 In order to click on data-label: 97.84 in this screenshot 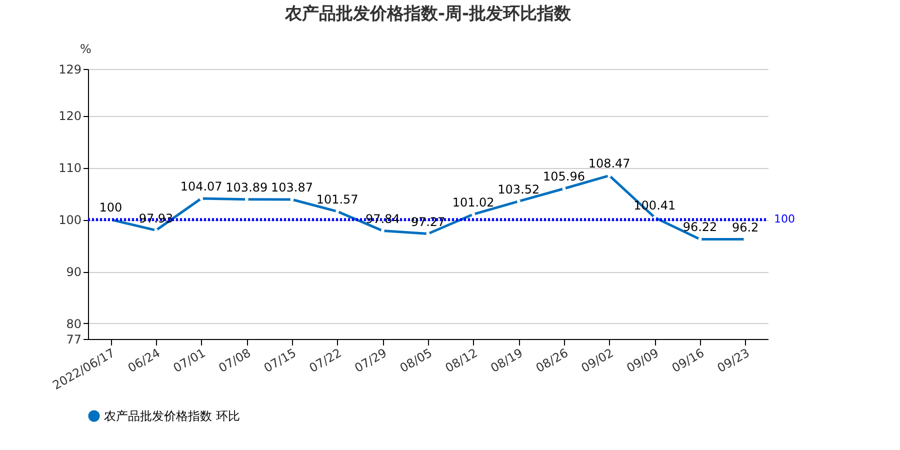, I will do `click(382, 219)`.